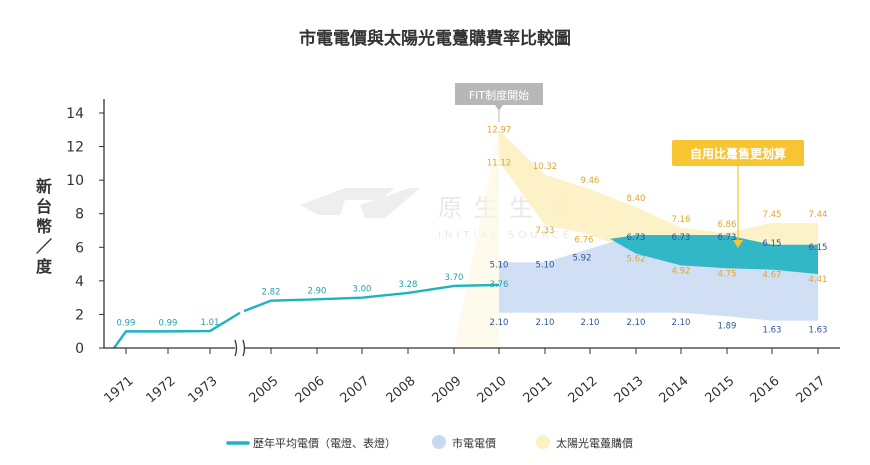  Describe the element at coordinates (79, 215) in the screenshot. I see `y-tick-label: 8` at that location.